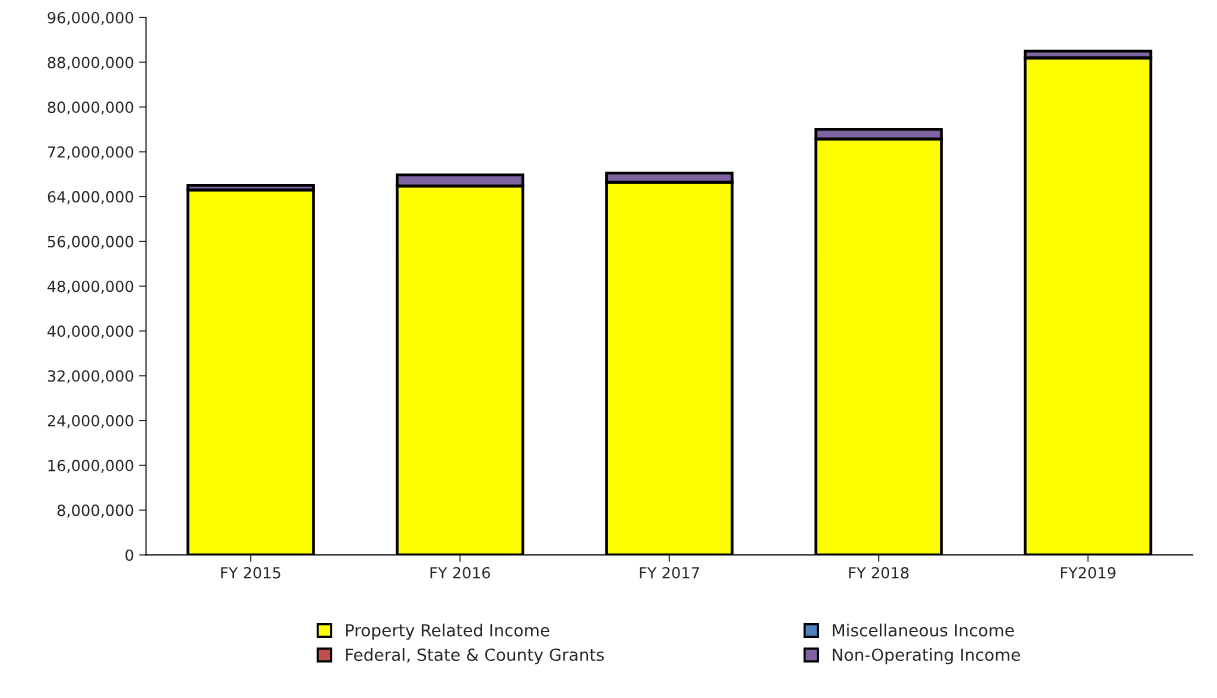 The width and height of the screenshot is (1217, 698). What do you see at coordinates (923, 630) in the screenshot?
I see `legend-label: Miscellaneous Income` at bounding box center [923, 630].